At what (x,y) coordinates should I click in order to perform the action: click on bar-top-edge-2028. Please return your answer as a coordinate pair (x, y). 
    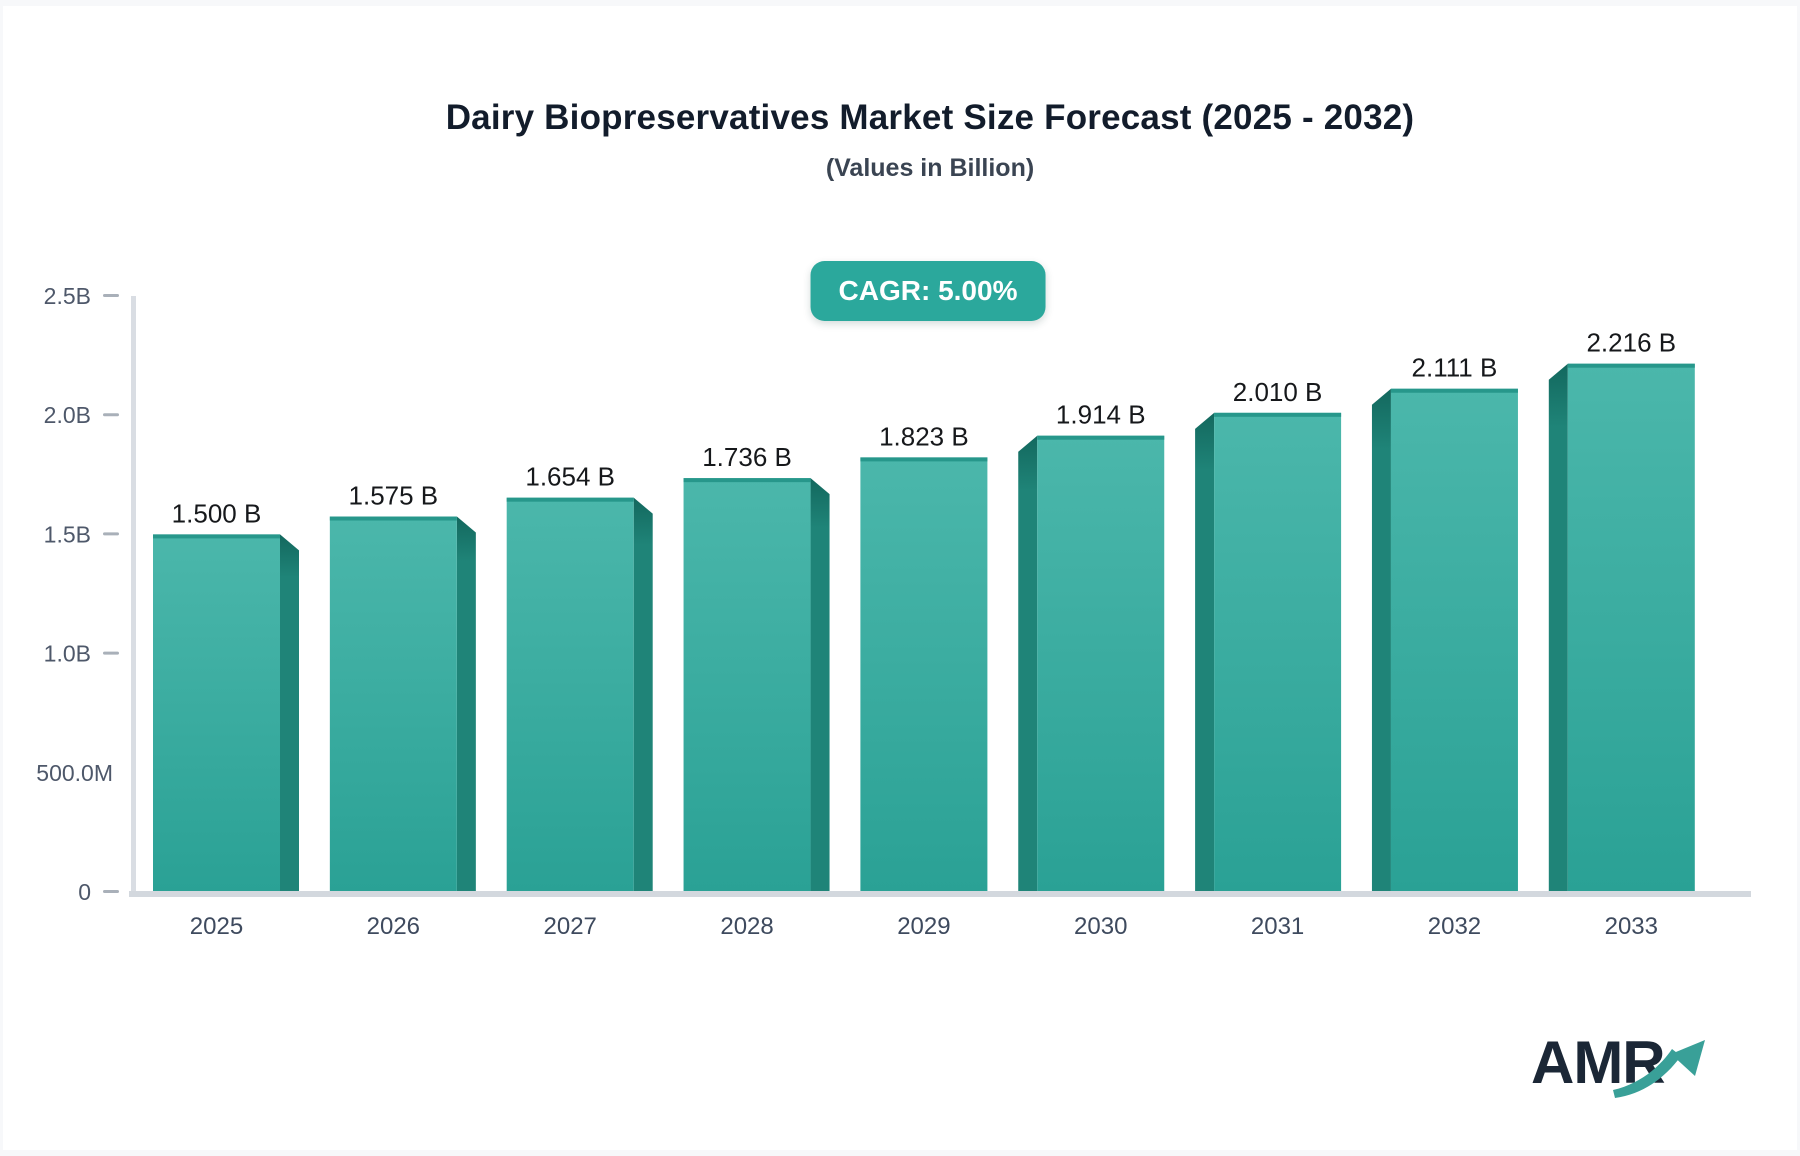
    Looking at the image, I should click on (747, 480).